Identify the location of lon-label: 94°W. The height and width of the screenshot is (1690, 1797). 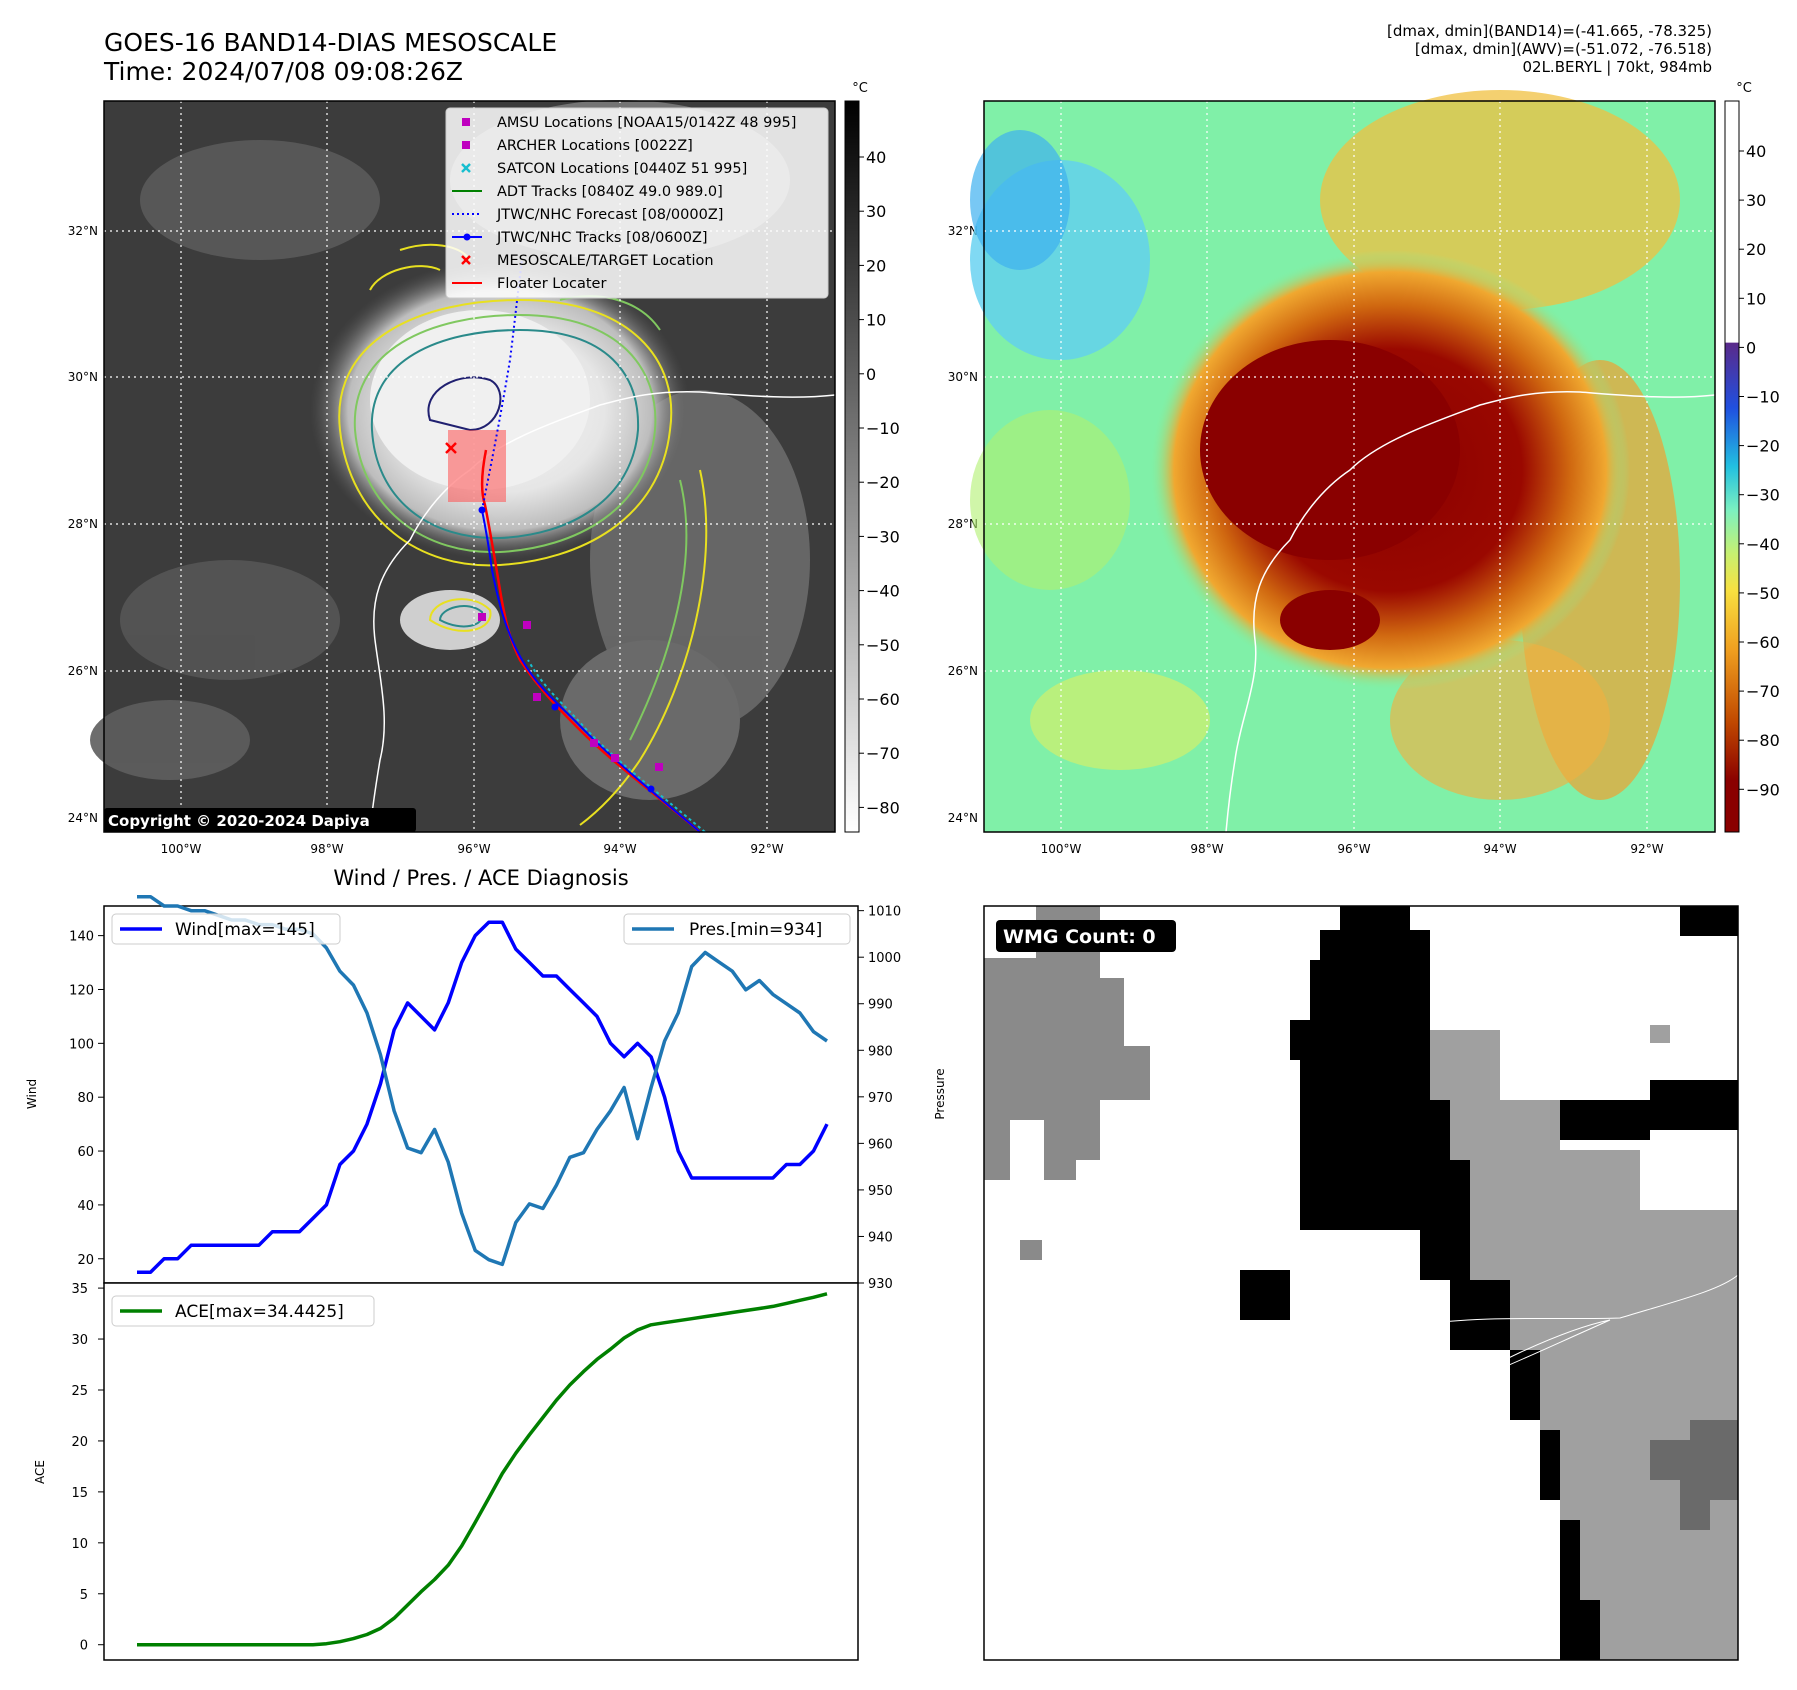
(1499, 849).